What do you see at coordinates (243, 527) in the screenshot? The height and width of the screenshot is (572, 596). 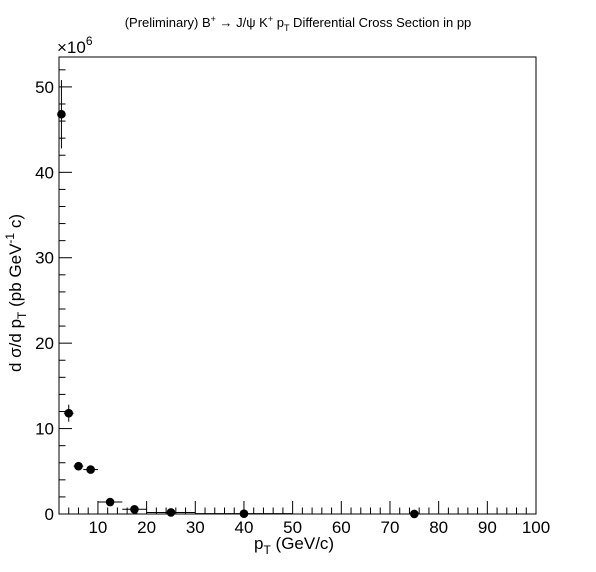 I see `x-tick-label: 40` at bounding box center [243, 527].